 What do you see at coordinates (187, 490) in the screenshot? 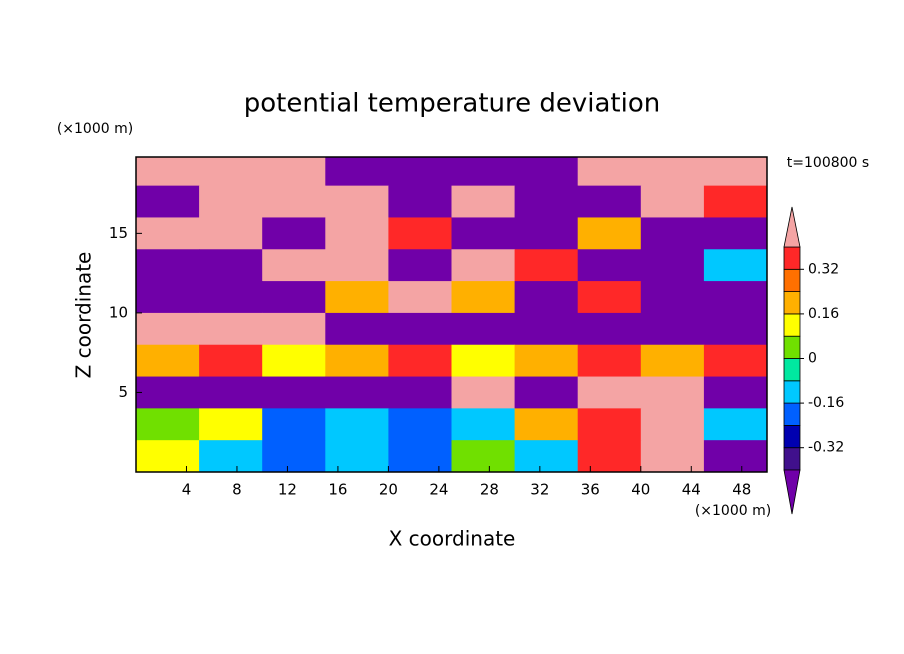
I see `x-tick-label: 4` at bounding box center [187, 490].